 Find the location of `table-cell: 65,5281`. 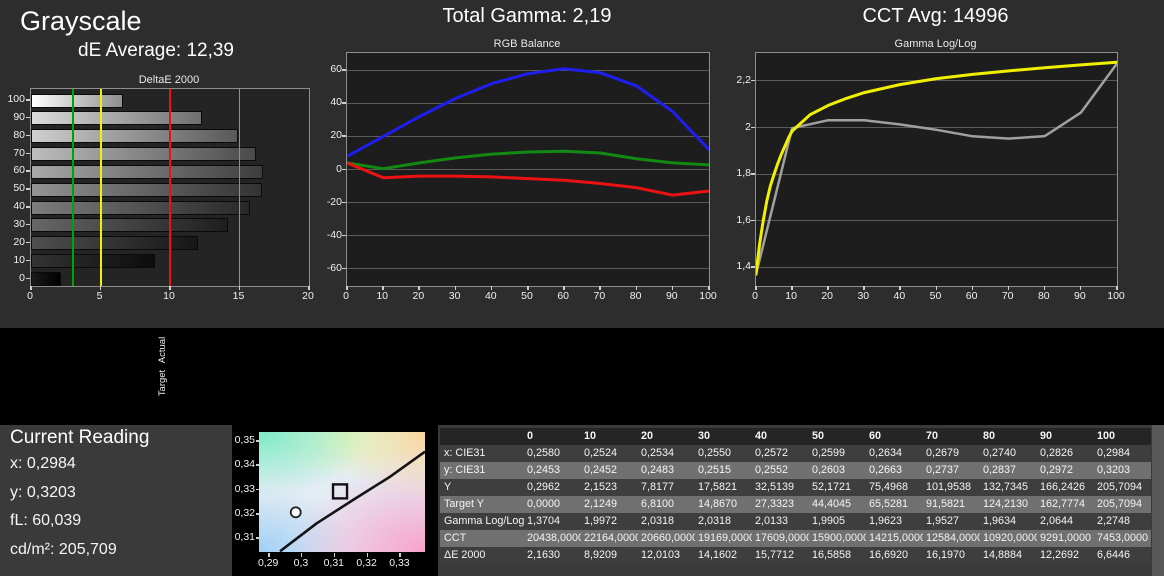

table-cell: 65,5281 is located at coordinates (894, 504).